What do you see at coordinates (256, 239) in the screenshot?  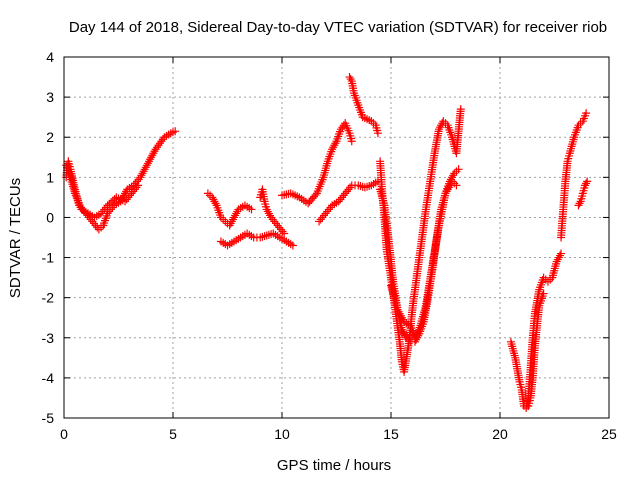 I see `series-arc-2b` at bounding box center [256, 239].